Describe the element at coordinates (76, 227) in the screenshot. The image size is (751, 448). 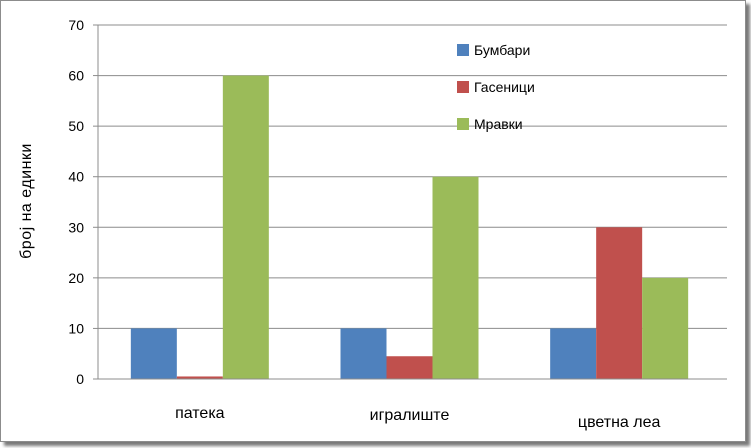
I see `y-tick-label: 30` at that location.